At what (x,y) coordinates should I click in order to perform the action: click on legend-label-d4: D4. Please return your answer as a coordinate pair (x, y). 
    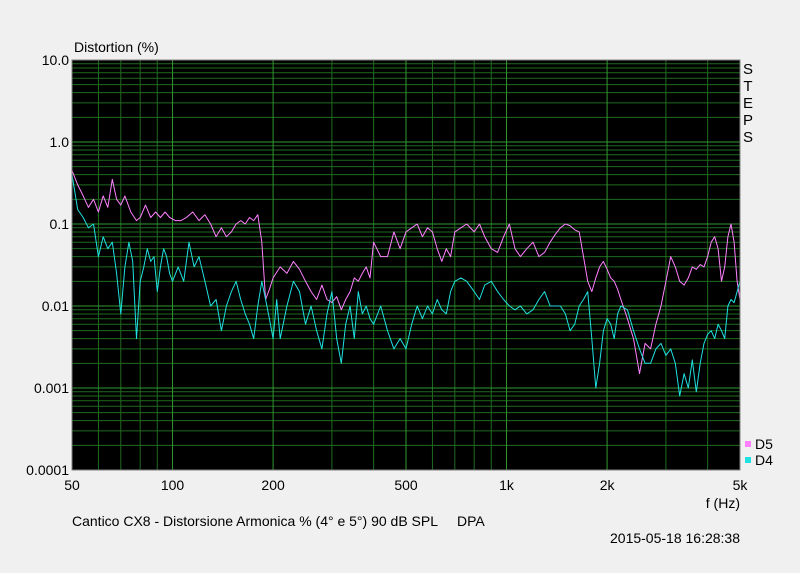
    Looking at the image, I should click on (764, 460).